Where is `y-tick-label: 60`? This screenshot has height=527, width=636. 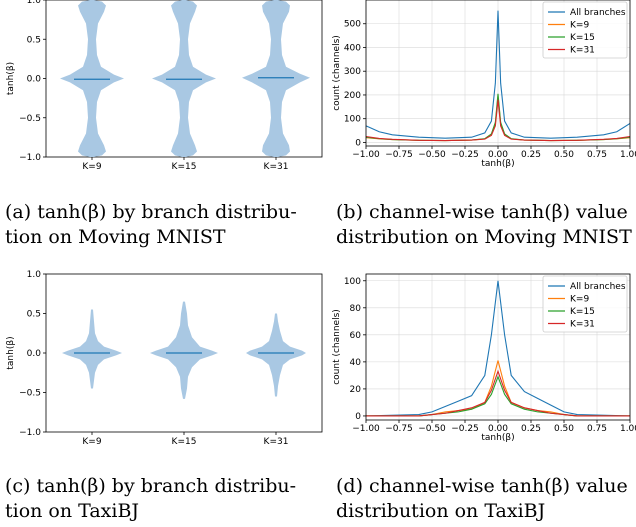
y-tick-label: 60 is located at coordinates (356, 336).